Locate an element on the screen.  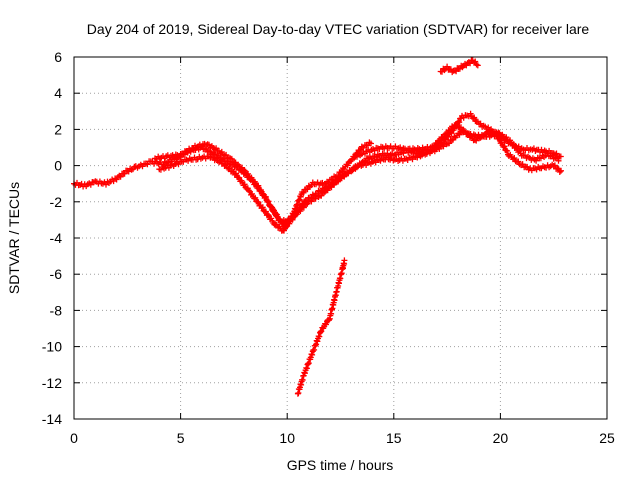
x-tick-label: 10 is located at coordinates (287, 438).